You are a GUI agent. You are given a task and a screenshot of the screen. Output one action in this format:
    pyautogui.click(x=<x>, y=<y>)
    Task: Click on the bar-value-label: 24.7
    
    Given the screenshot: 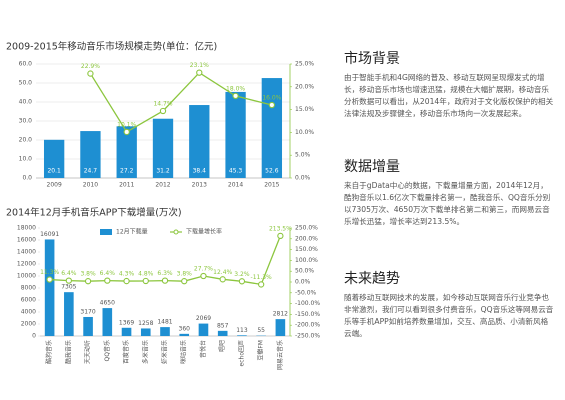 What is the action you would take?
    pyautogui.click(x=91, y=171)
    